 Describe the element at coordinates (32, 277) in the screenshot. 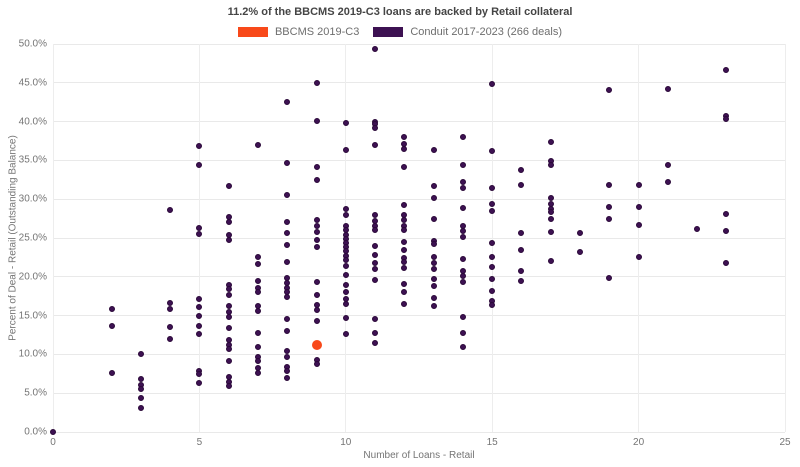

I see `y-tick-label: 20.0%` at that location.